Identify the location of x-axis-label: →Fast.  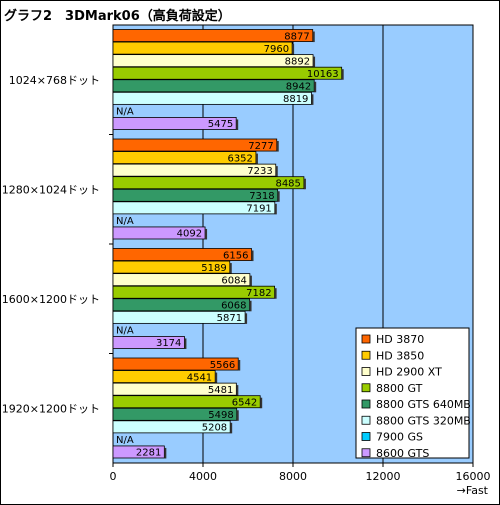
(473, 490).